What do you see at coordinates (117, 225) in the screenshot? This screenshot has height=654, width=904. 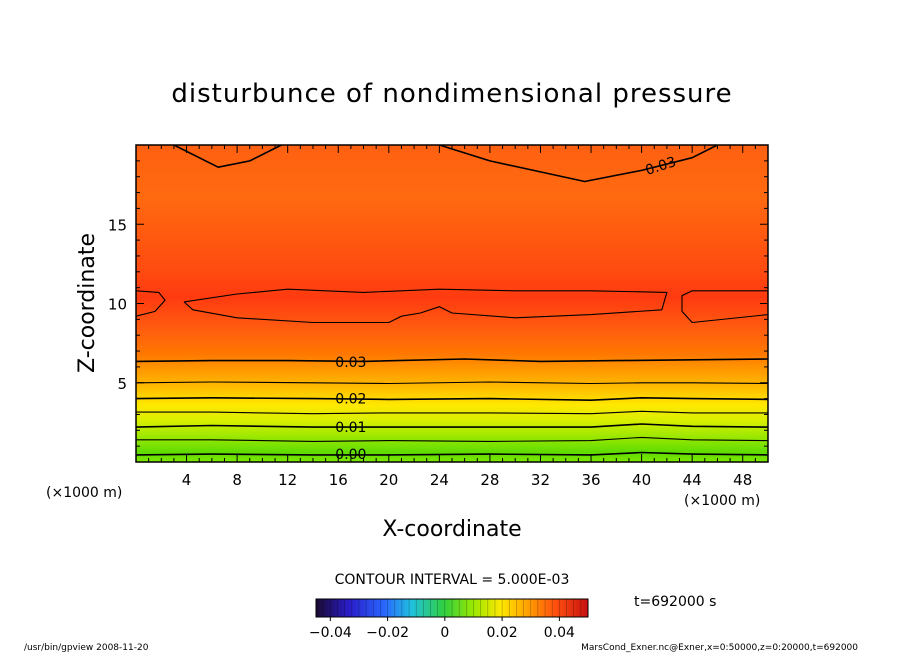 I see `y-tick-label: 15` at bounding box center [117, 225].